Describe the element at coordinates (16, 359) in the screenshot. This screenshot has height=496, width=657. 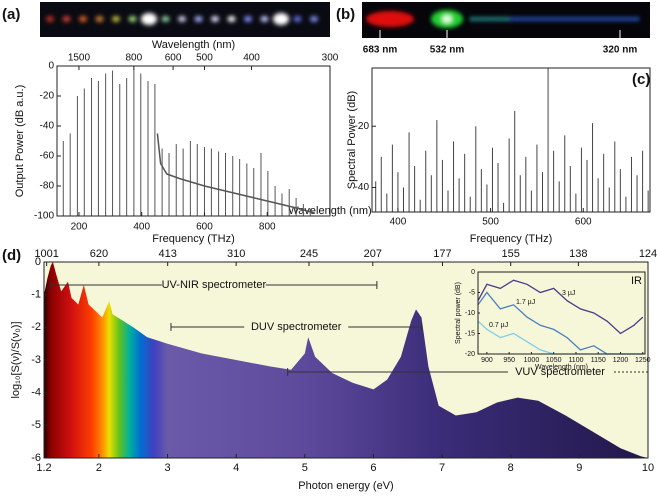
I see `y-axis-label: log₁₀[S(ν)/S(ν₀)]` at that location.